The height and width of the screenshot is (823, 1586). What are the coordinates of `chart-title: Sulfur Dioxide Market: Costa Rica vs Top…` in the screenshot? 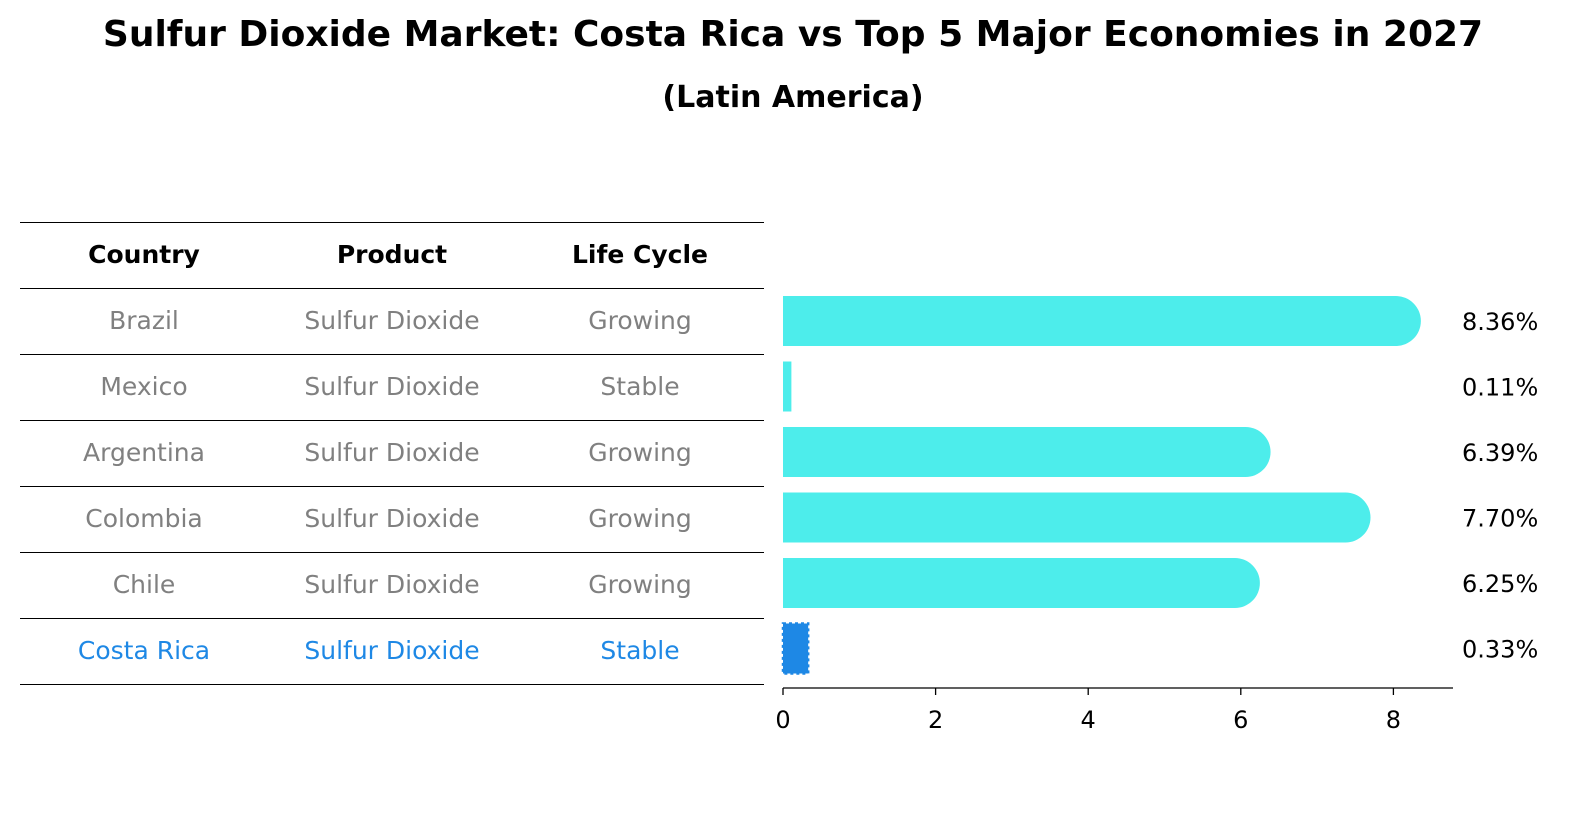 It's located at (793, 34).